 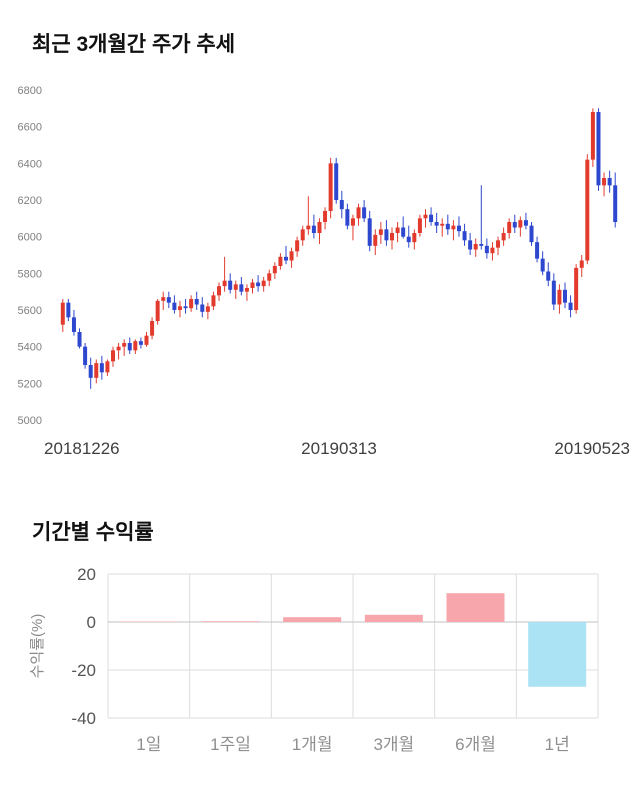 What do you see at coordinates (30, 256) in the screenshot?
I see `price-y-axis-ticks: 6800 6600 6400 6200 6000 5800 5600 5400 5200 5000` at bounding box center [30, 256].